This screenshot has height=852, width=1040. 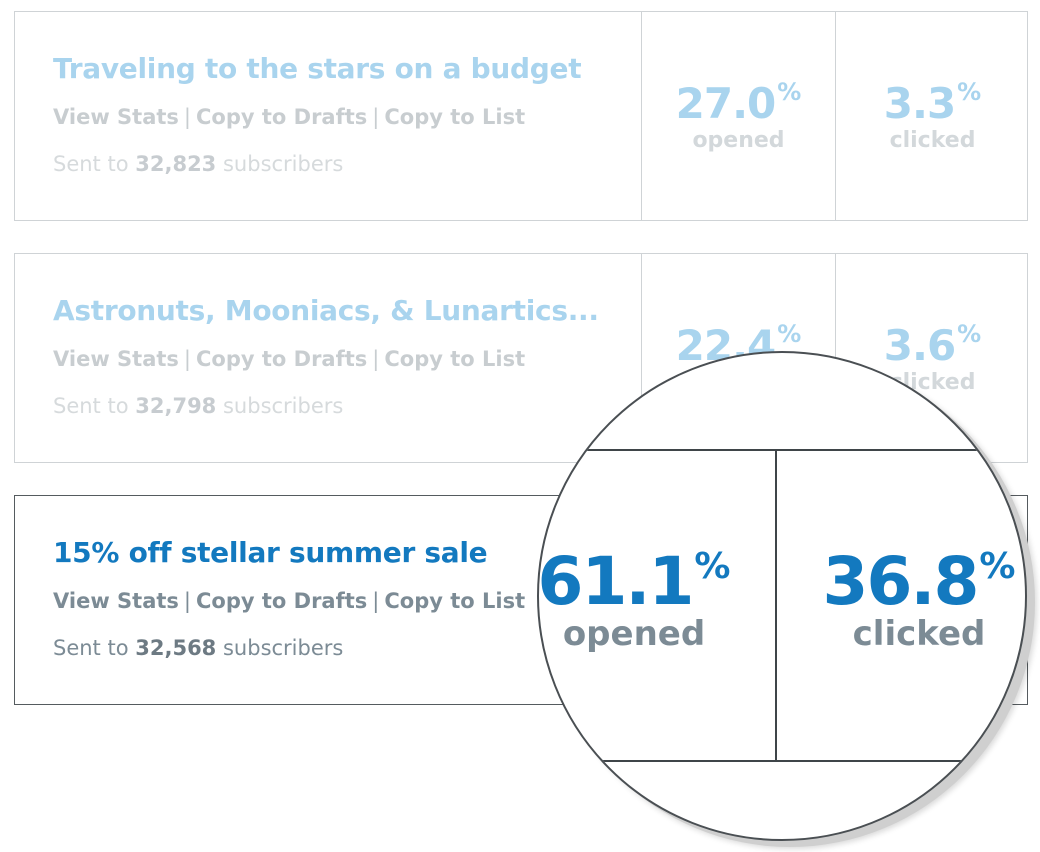 I want to click on lens-card-top-border, so click(x=782, y=450).